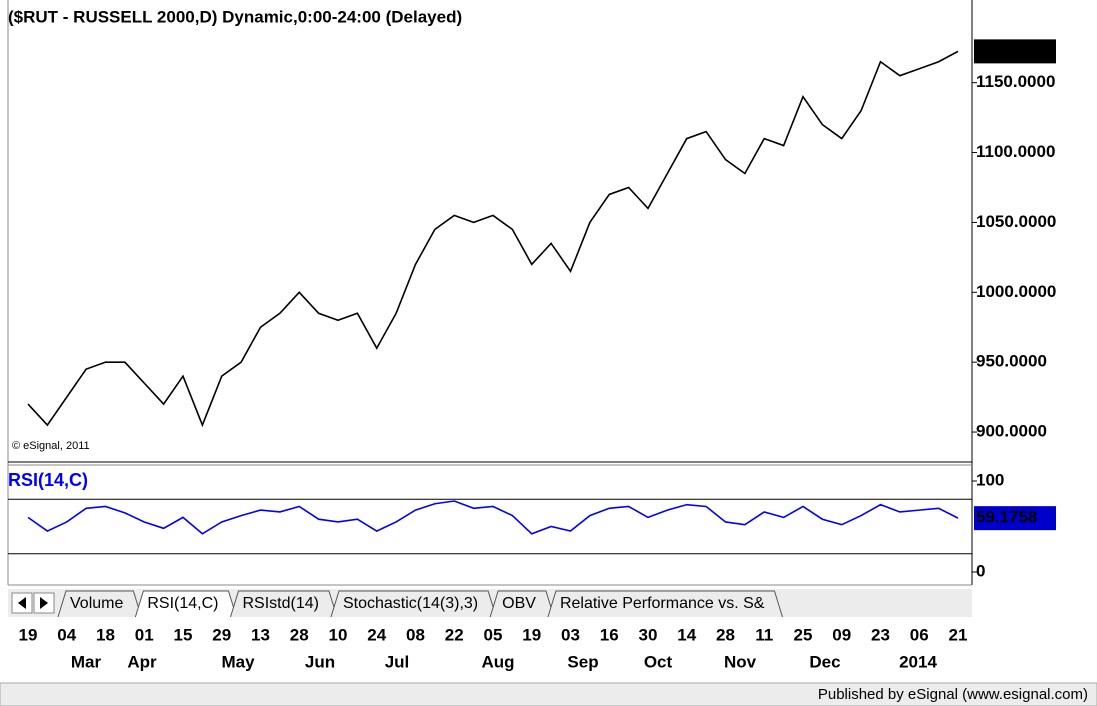 This screenshot has width=1097, height=706. I want to click on x-tick-label: 15, so click(183, 634).